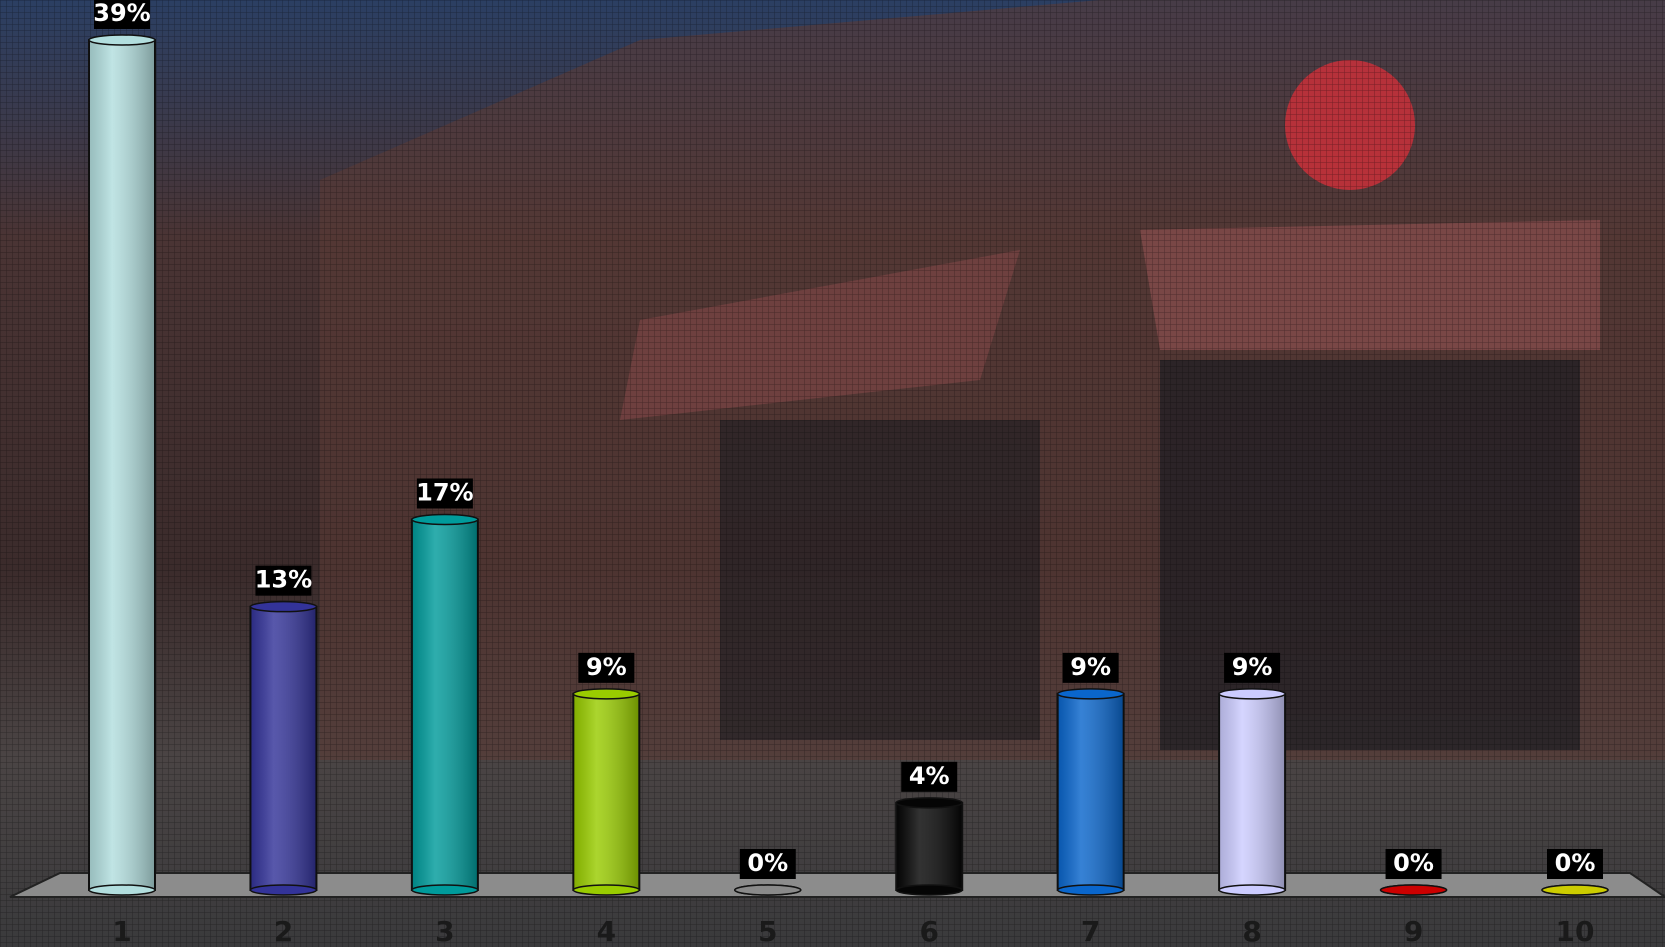  Describe the element at coordinates (1575, 931) in the screenshot. I see `x-tick-label: 10` at that location.